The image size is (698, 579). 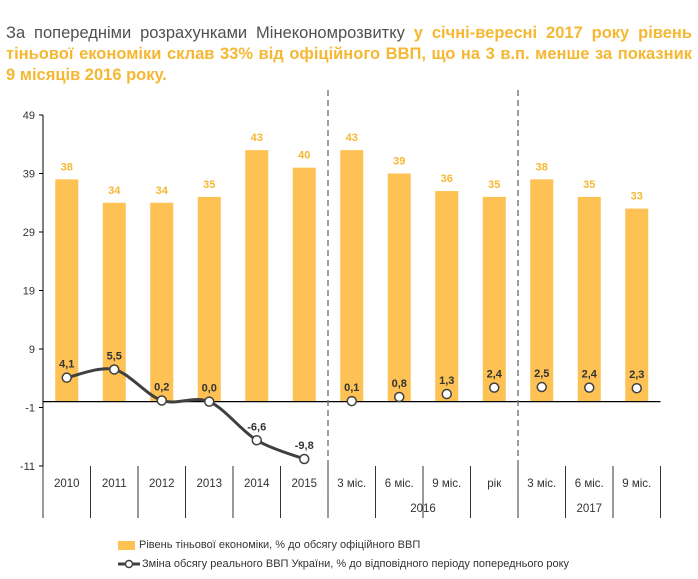 What do you see at coordinates (27, 467) in the screenshot?
I see `y-tick-label: -11` at bounding box center [27, 467].